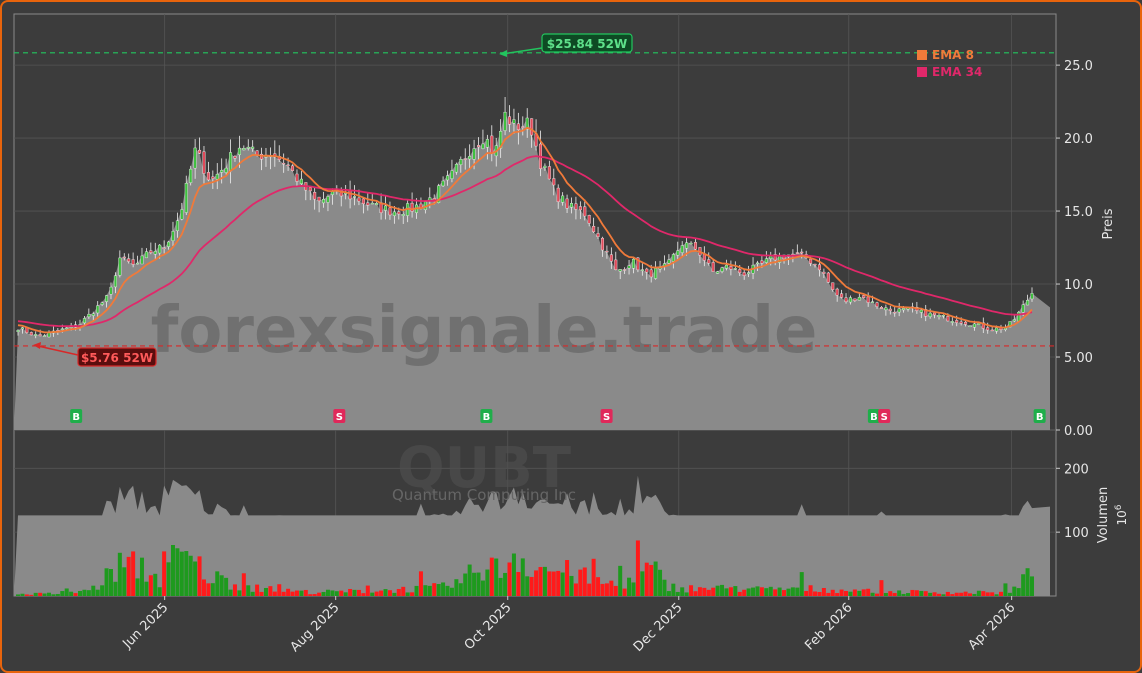 The width and height of the screenshot is (1142, 673). I want to click on price-tick-label: 5.00, so click(1078, 358).